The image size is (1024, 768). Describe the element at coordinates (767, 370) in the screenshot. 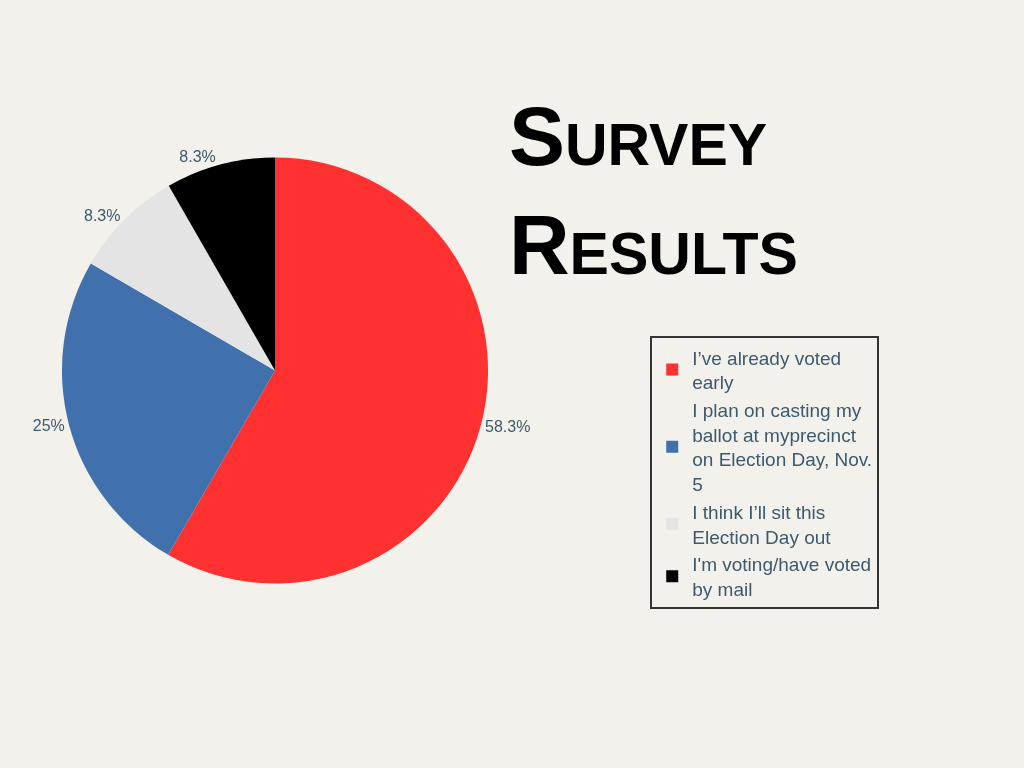

I see `legend-label: I’ve already voted early` at that location.